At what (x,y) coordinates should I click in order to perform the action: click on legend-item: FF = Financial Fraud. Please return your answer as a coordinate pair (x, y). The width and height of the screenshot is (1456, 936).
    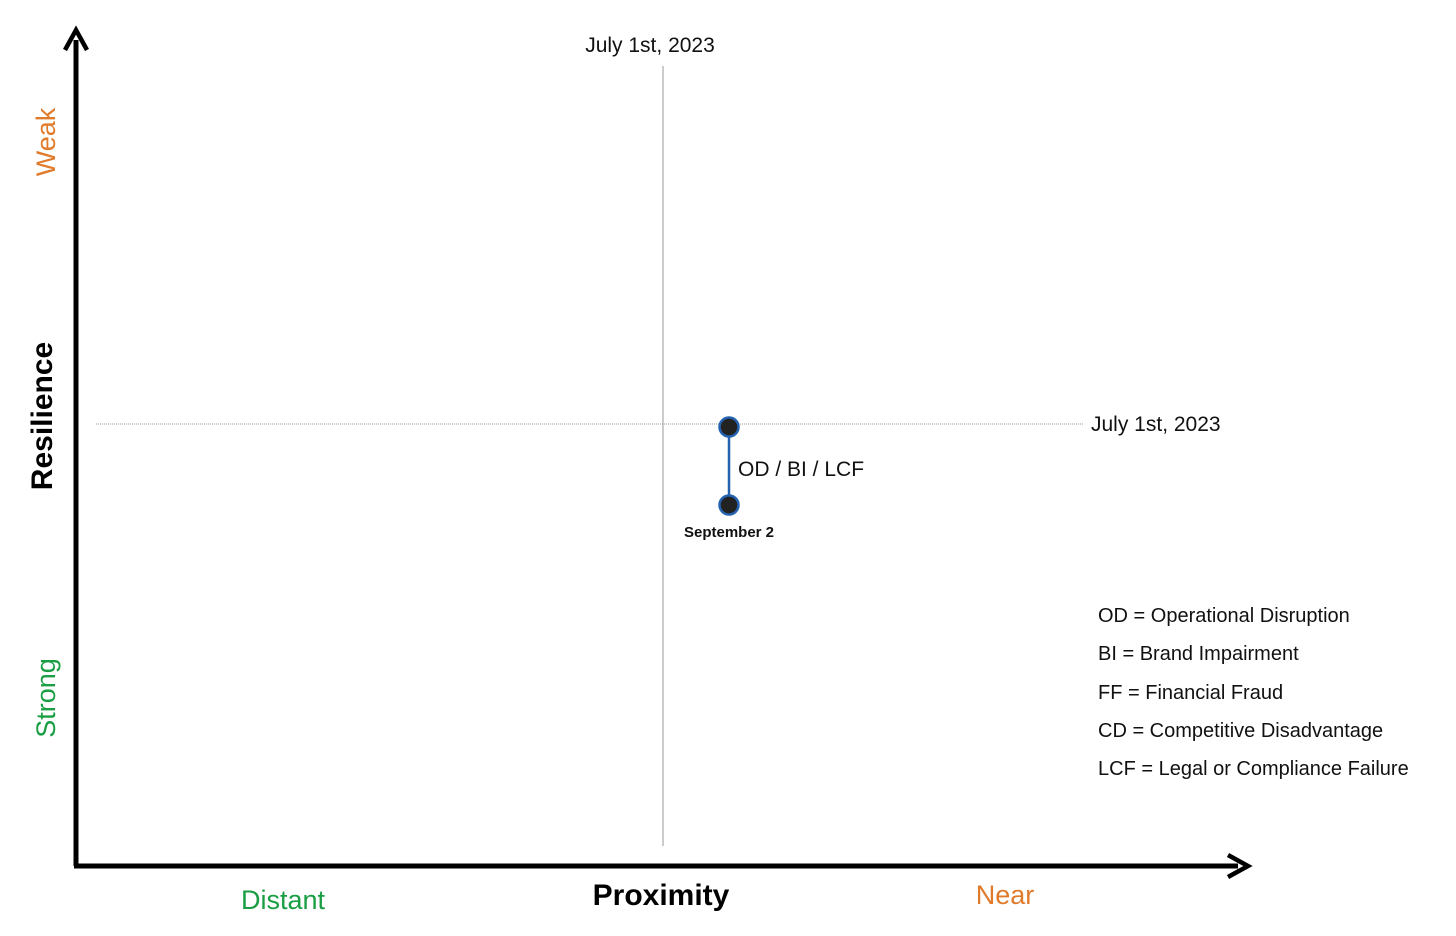
    Looking at the image, I should click on (1190, 693).